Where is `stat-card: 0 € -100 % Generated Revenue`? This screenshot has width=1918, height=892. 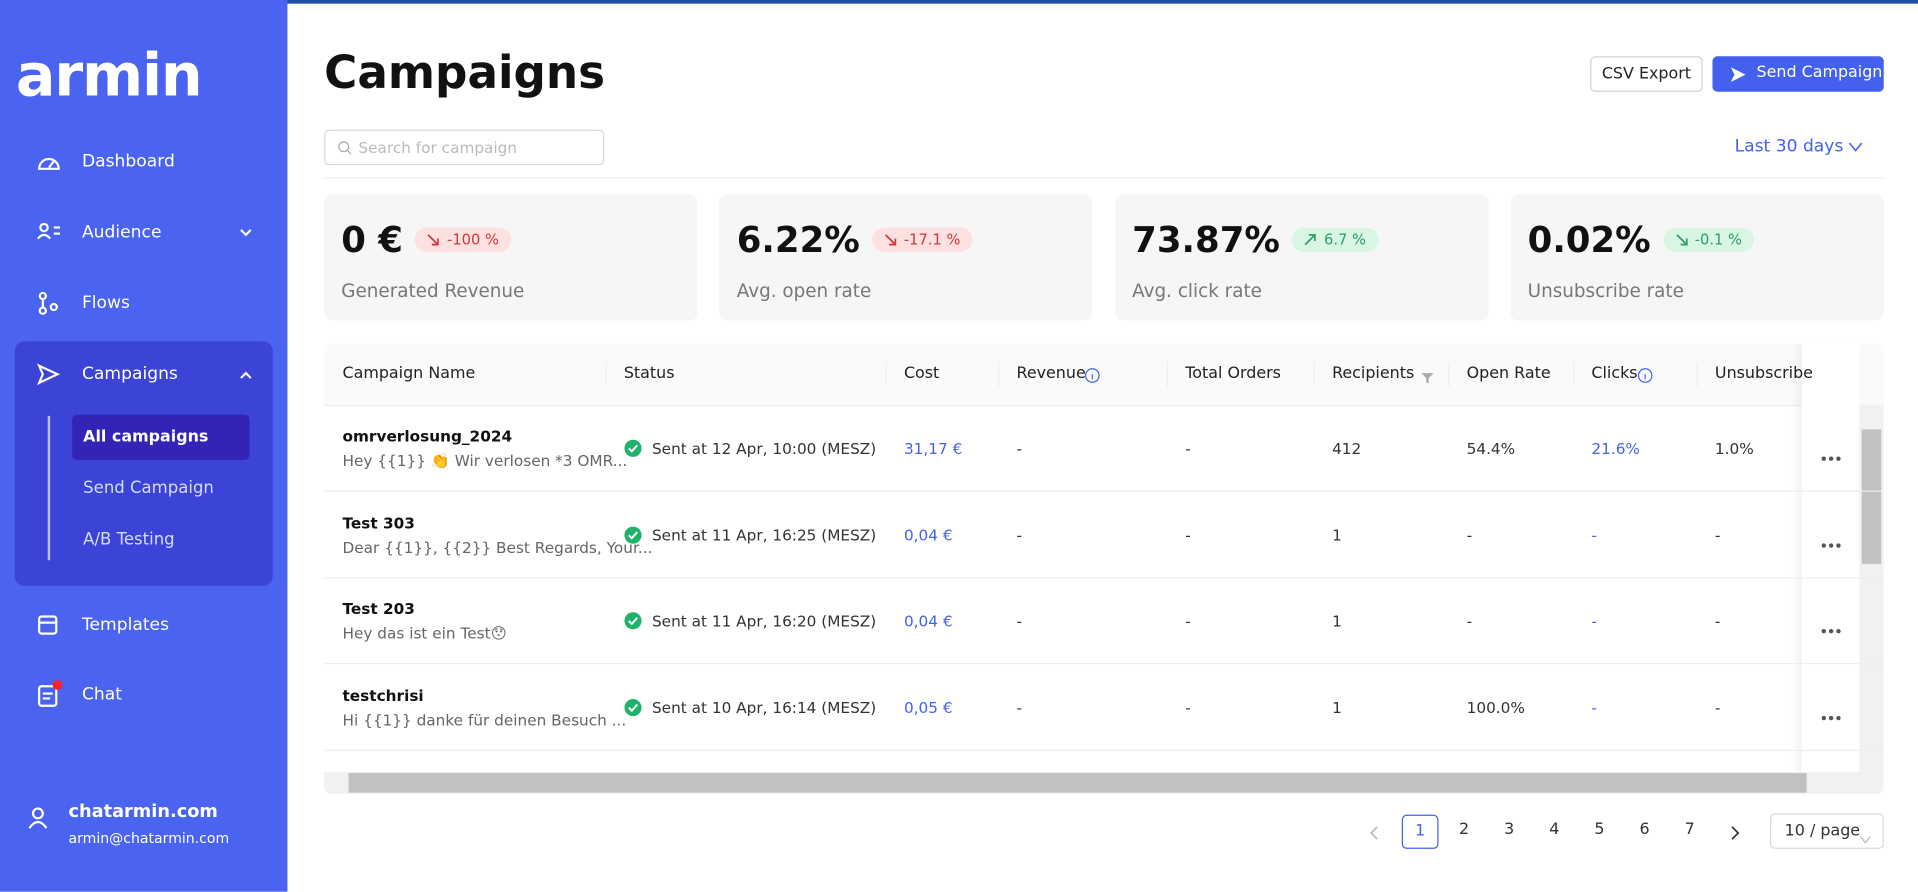 stat-card: 0 € -100 % Generated Revenue is located at coordinates (511, 257).